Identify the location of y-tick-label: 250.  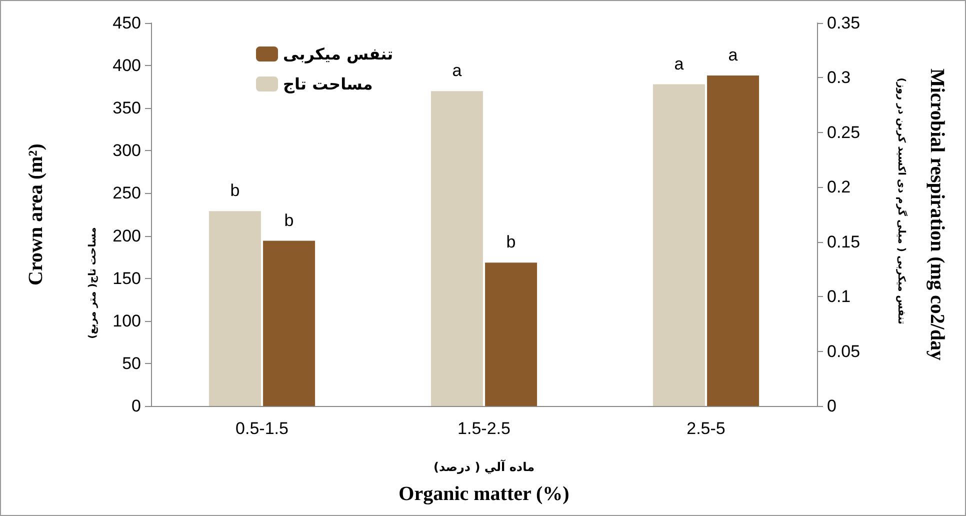
(126, 193).